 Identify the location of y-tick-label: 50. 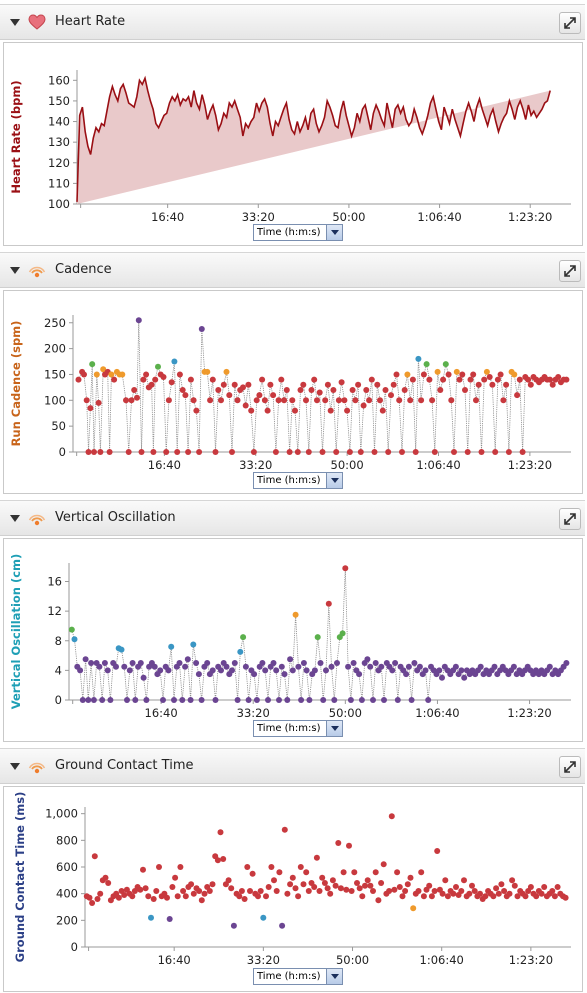
(58, 426).